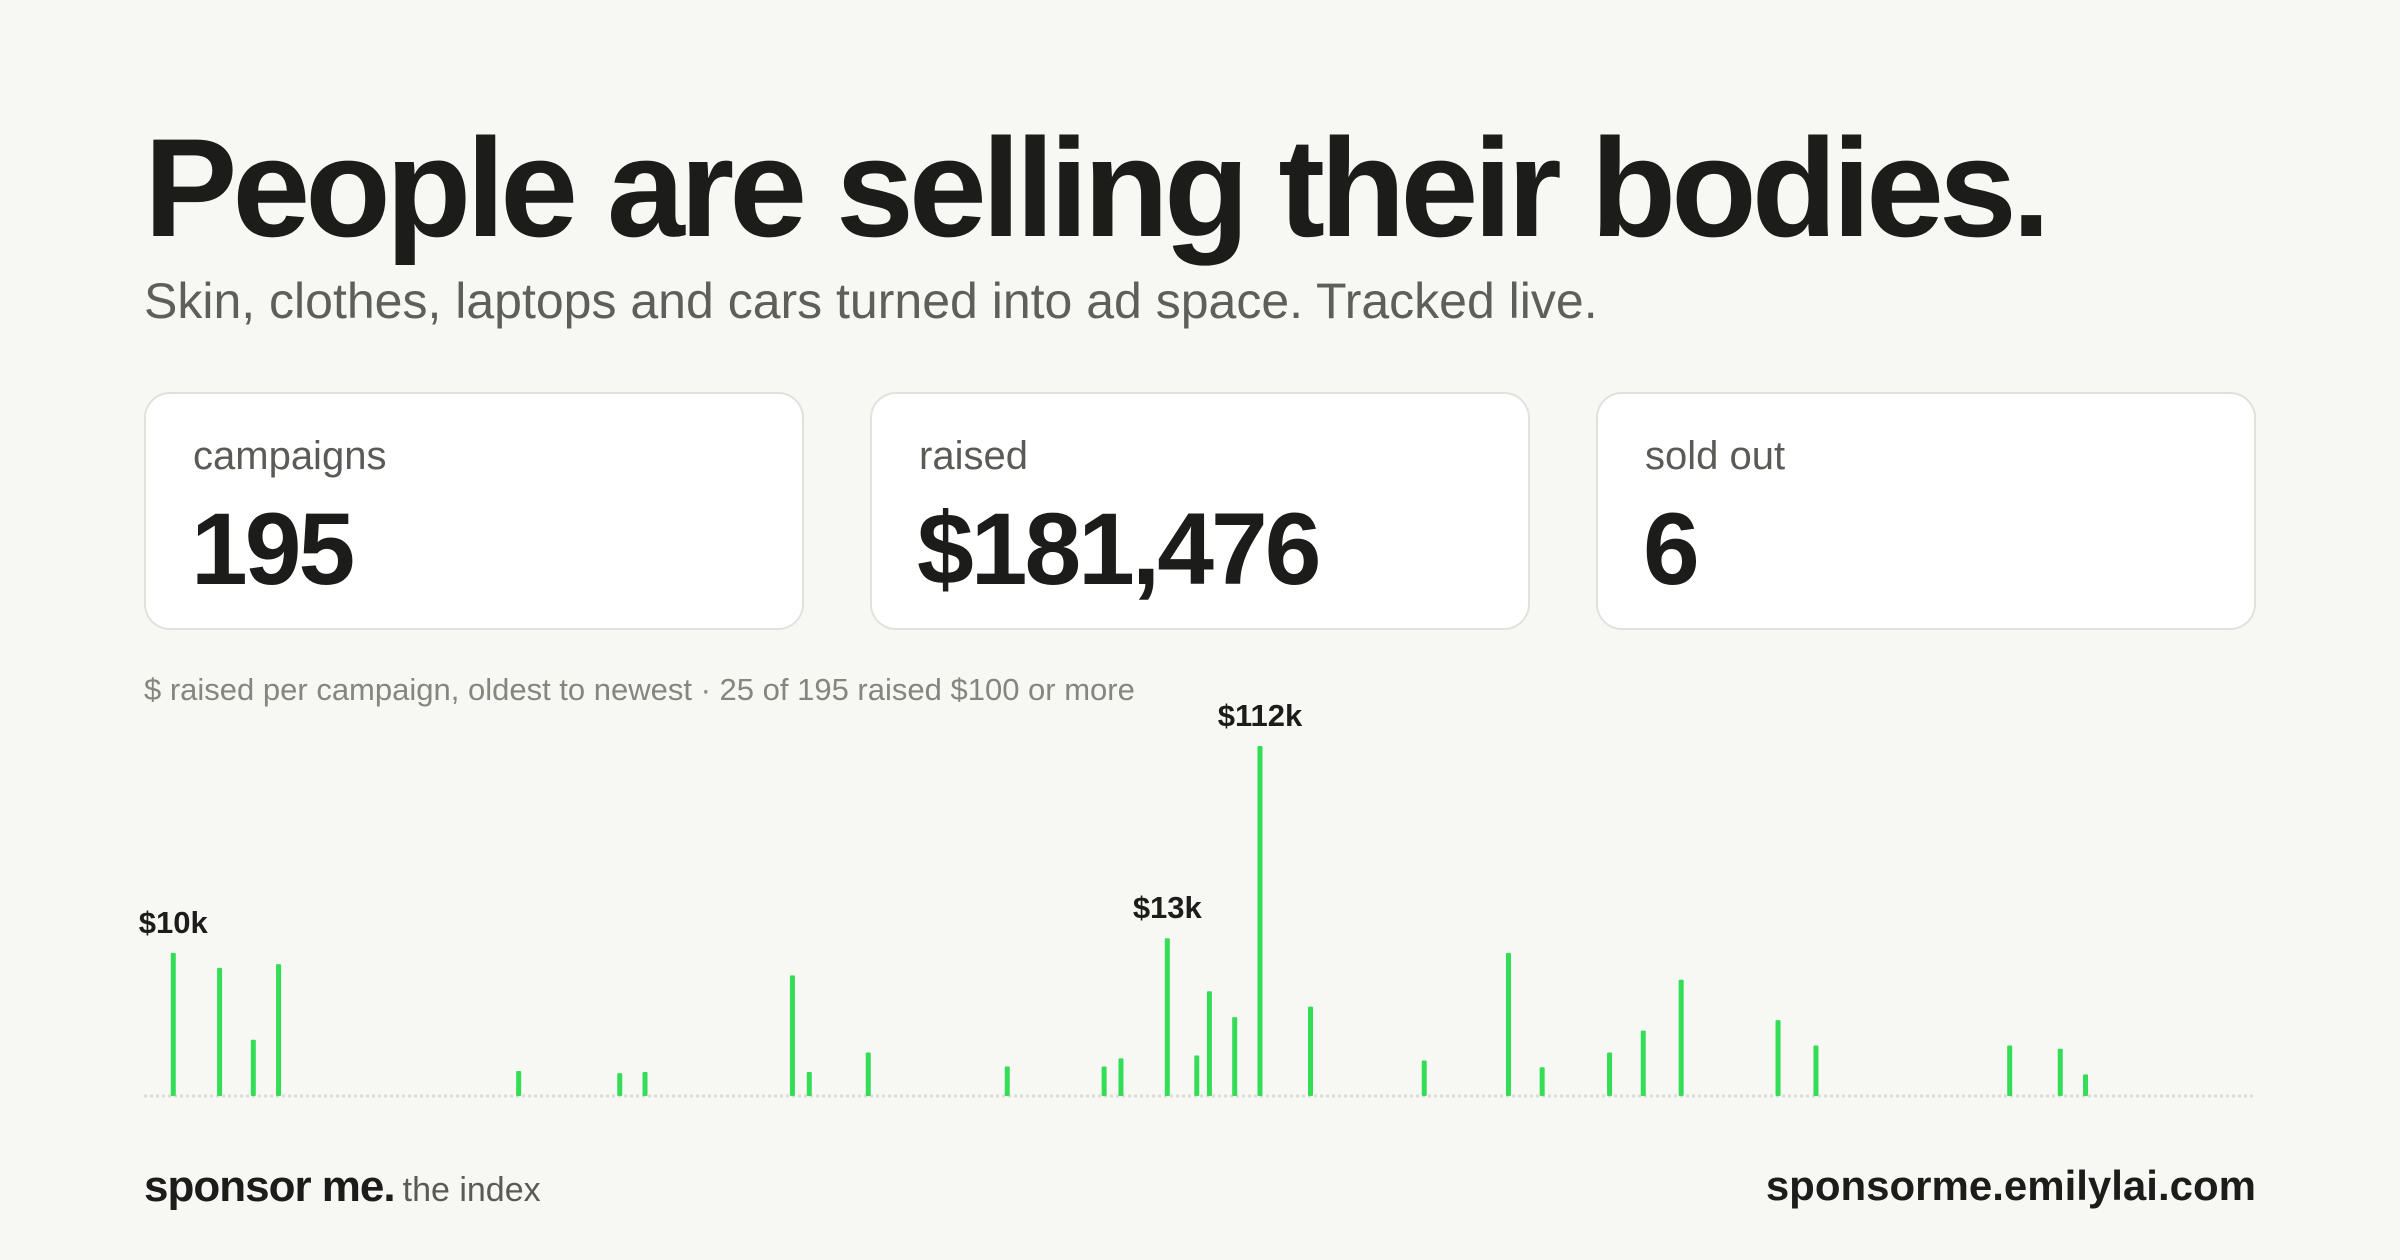 Image resolution: width=2400 pixels, height=1260 pixels. I want to click on bar-value-label: $10k, so click(174, 922).